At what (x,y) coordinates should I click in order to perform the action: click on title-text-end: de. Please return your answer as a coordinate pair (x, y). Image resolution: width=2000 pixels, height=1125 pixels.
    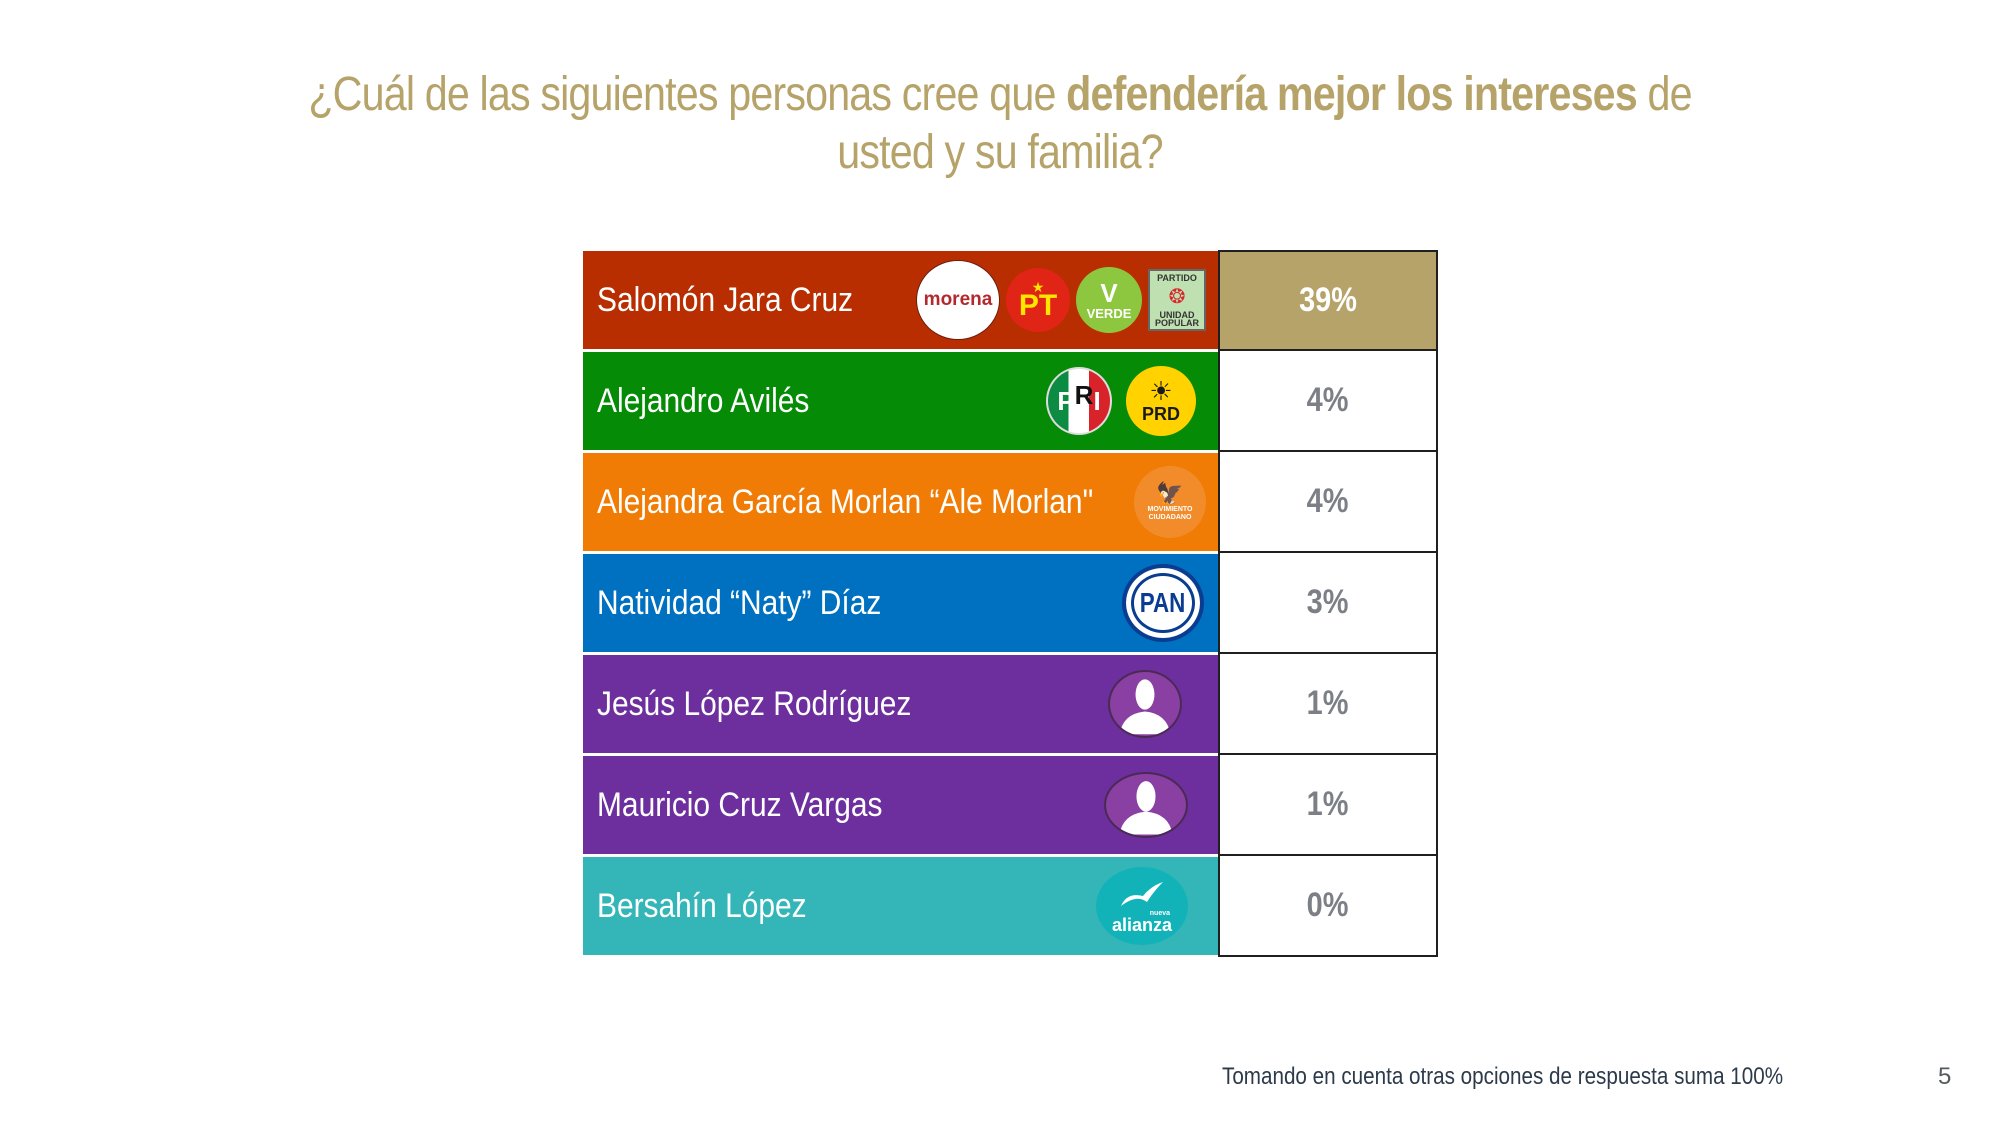
    Looking at the image, I should click on (1664, 94).